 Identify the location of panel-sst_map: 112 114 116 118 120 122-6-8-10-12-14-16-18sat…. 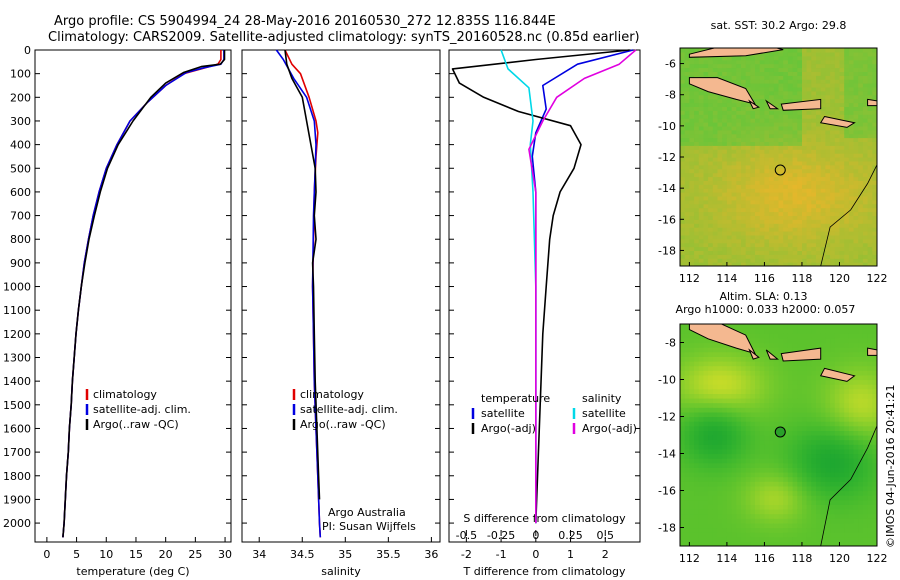
(772, 152).